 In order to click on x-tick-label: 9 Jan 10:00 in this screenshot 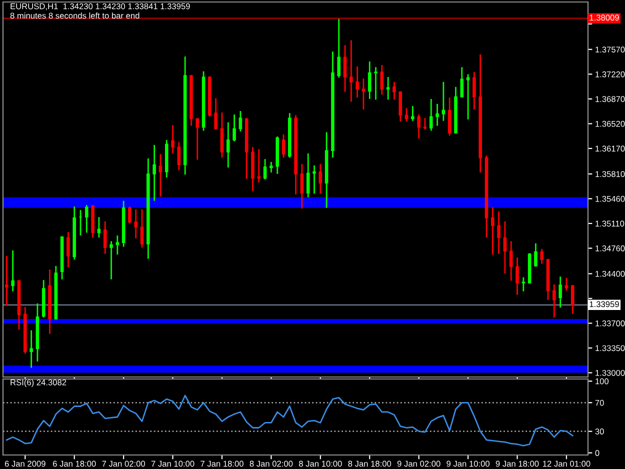, I will do `click(468, 463)`.